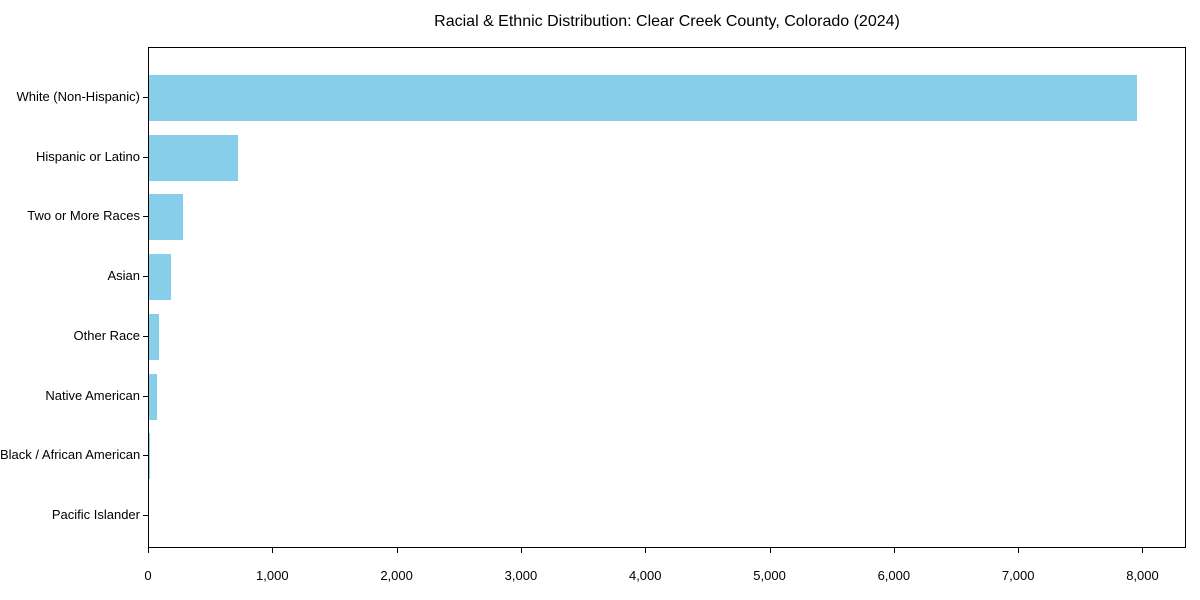 Image resolution: width=1200 pixels, height=600 pixels. What do you see at coordinates (894, 575) in the screenshot?
I see `x-tick-label-6-000: 6,000` at bounding box center [894, 575].